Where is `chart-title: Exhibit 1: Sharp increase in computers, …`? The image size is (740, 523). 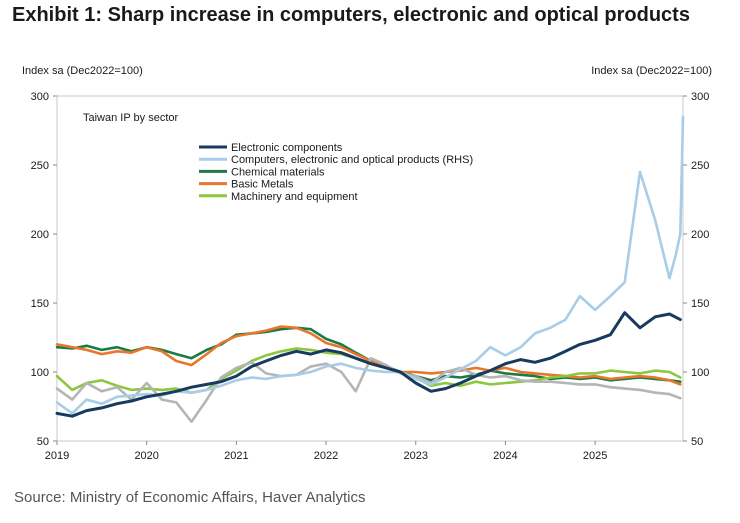
chart-title: Exhibit 1: Sharp increase in computers, … is located at coordinates (351, 15).